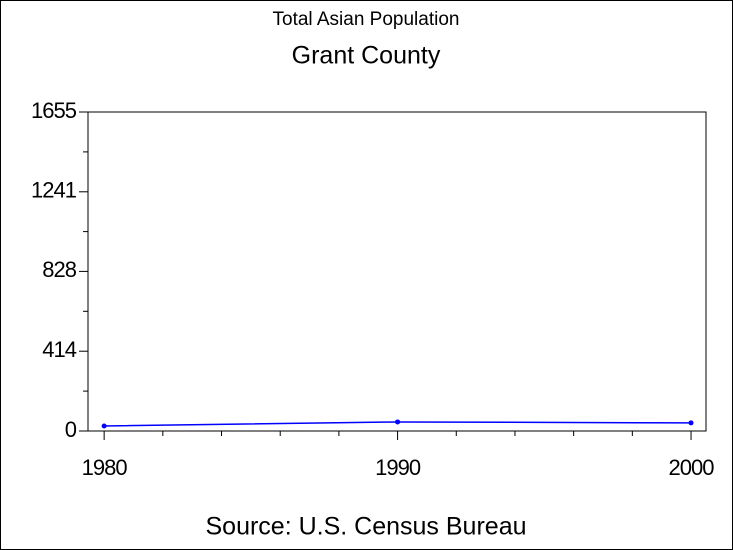  What do you see at coordinates (398, 467) in the screenshot?
I see `x-tick-label: 1990` at bounding box center [398, 467].